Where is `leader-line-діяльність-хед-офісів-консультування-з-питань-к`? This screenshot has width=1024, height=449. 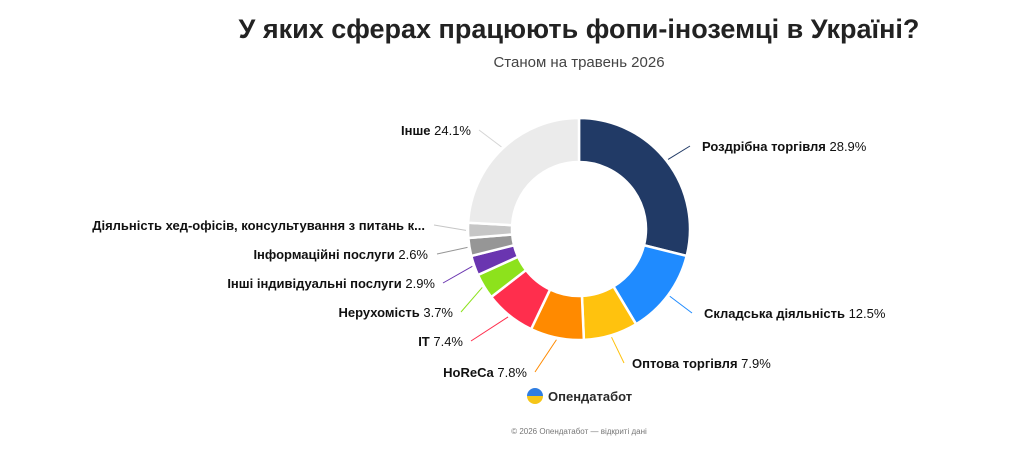 leader-line-діяльність-хед-офісів-консультування-з-питань-к is located at coordinates (450, 227).